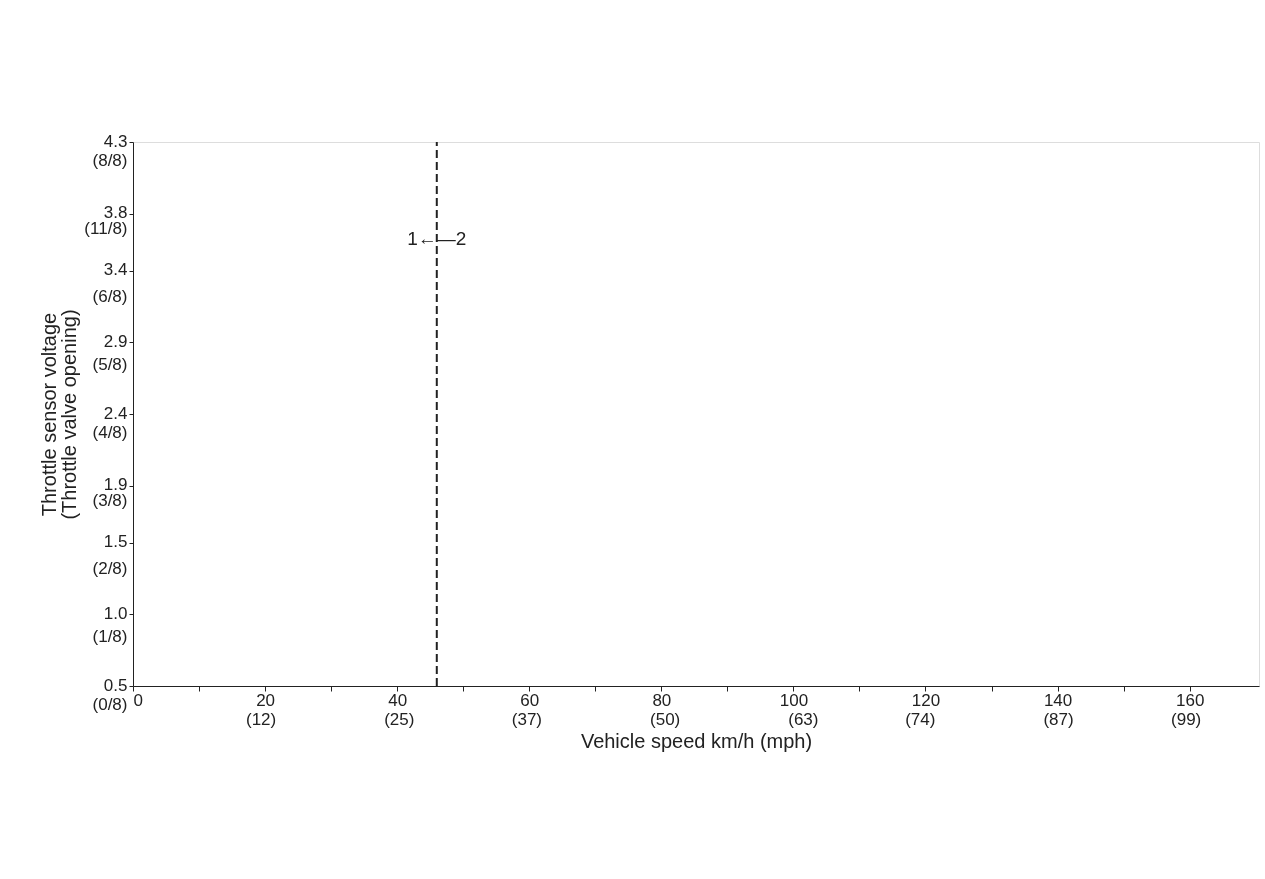  Describe the element at coordinates (138, 700) in the screenshot. I see `x-tick-label: 0` at that location.